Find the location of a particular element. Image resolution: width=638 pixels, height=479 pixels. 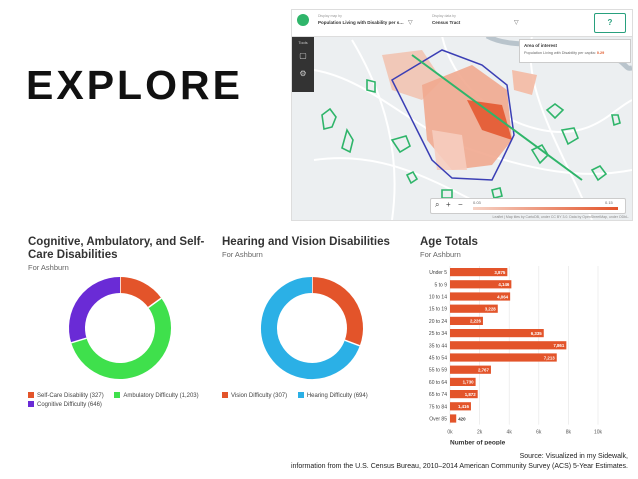

tools-label: Tools is located at coordinates (303, 42).